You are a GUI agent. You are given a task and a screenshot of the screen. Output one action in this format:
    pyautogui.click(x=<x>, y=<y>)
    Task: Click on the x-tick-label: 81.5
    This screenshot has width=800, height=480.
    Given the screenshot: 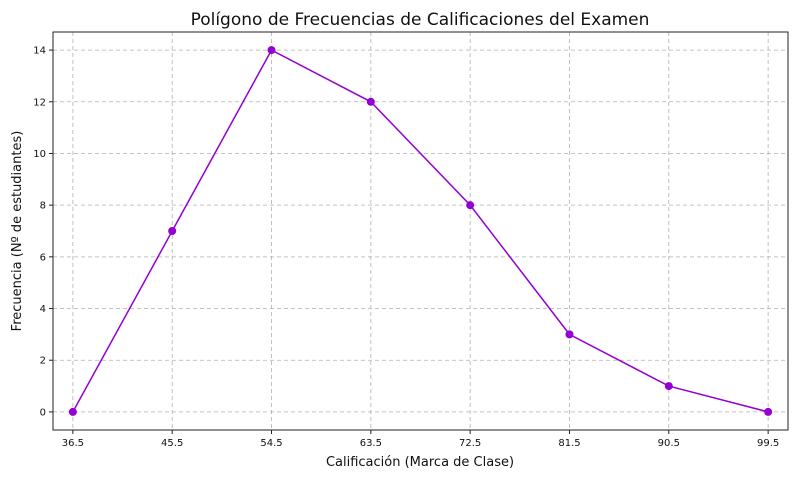 What is the action you would take?
    pyautogui.click(x=569, y=443)
    